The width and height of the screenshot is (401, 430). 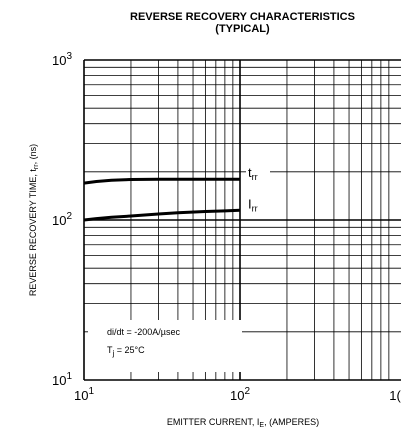 I want to click on y-tick-label: 10¹, so click(x=62, y=379).